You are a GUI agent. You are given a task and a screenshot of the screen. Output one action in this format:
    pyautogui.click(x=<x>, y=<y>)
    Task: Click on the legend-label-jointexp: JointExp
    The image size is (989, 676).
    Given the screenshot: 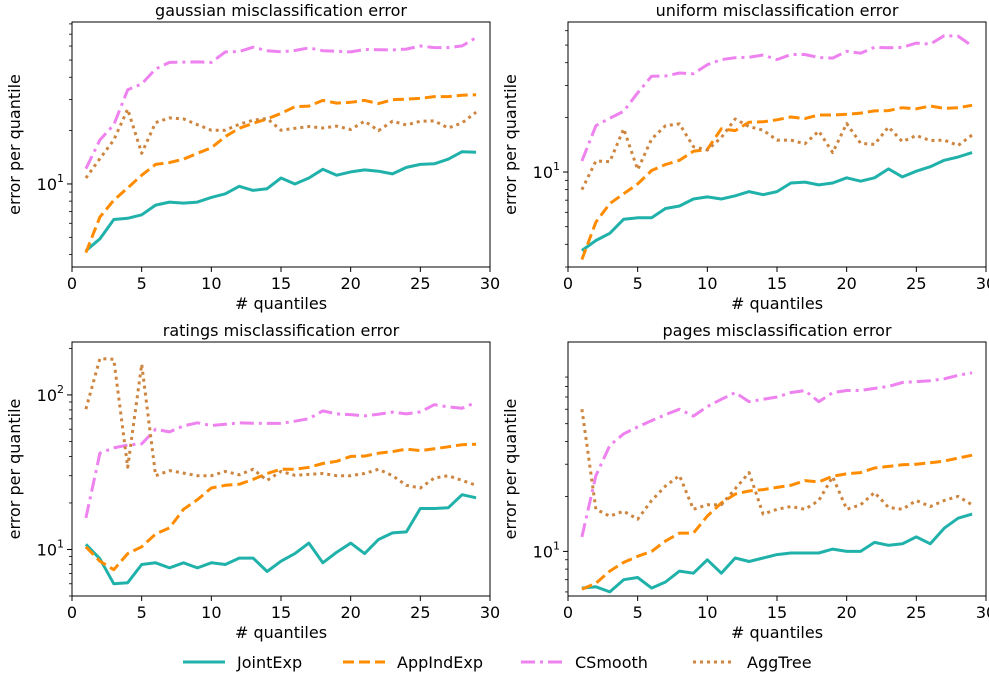 What is the action you would take?
    pyautogui.click(x=269, y=662)
    